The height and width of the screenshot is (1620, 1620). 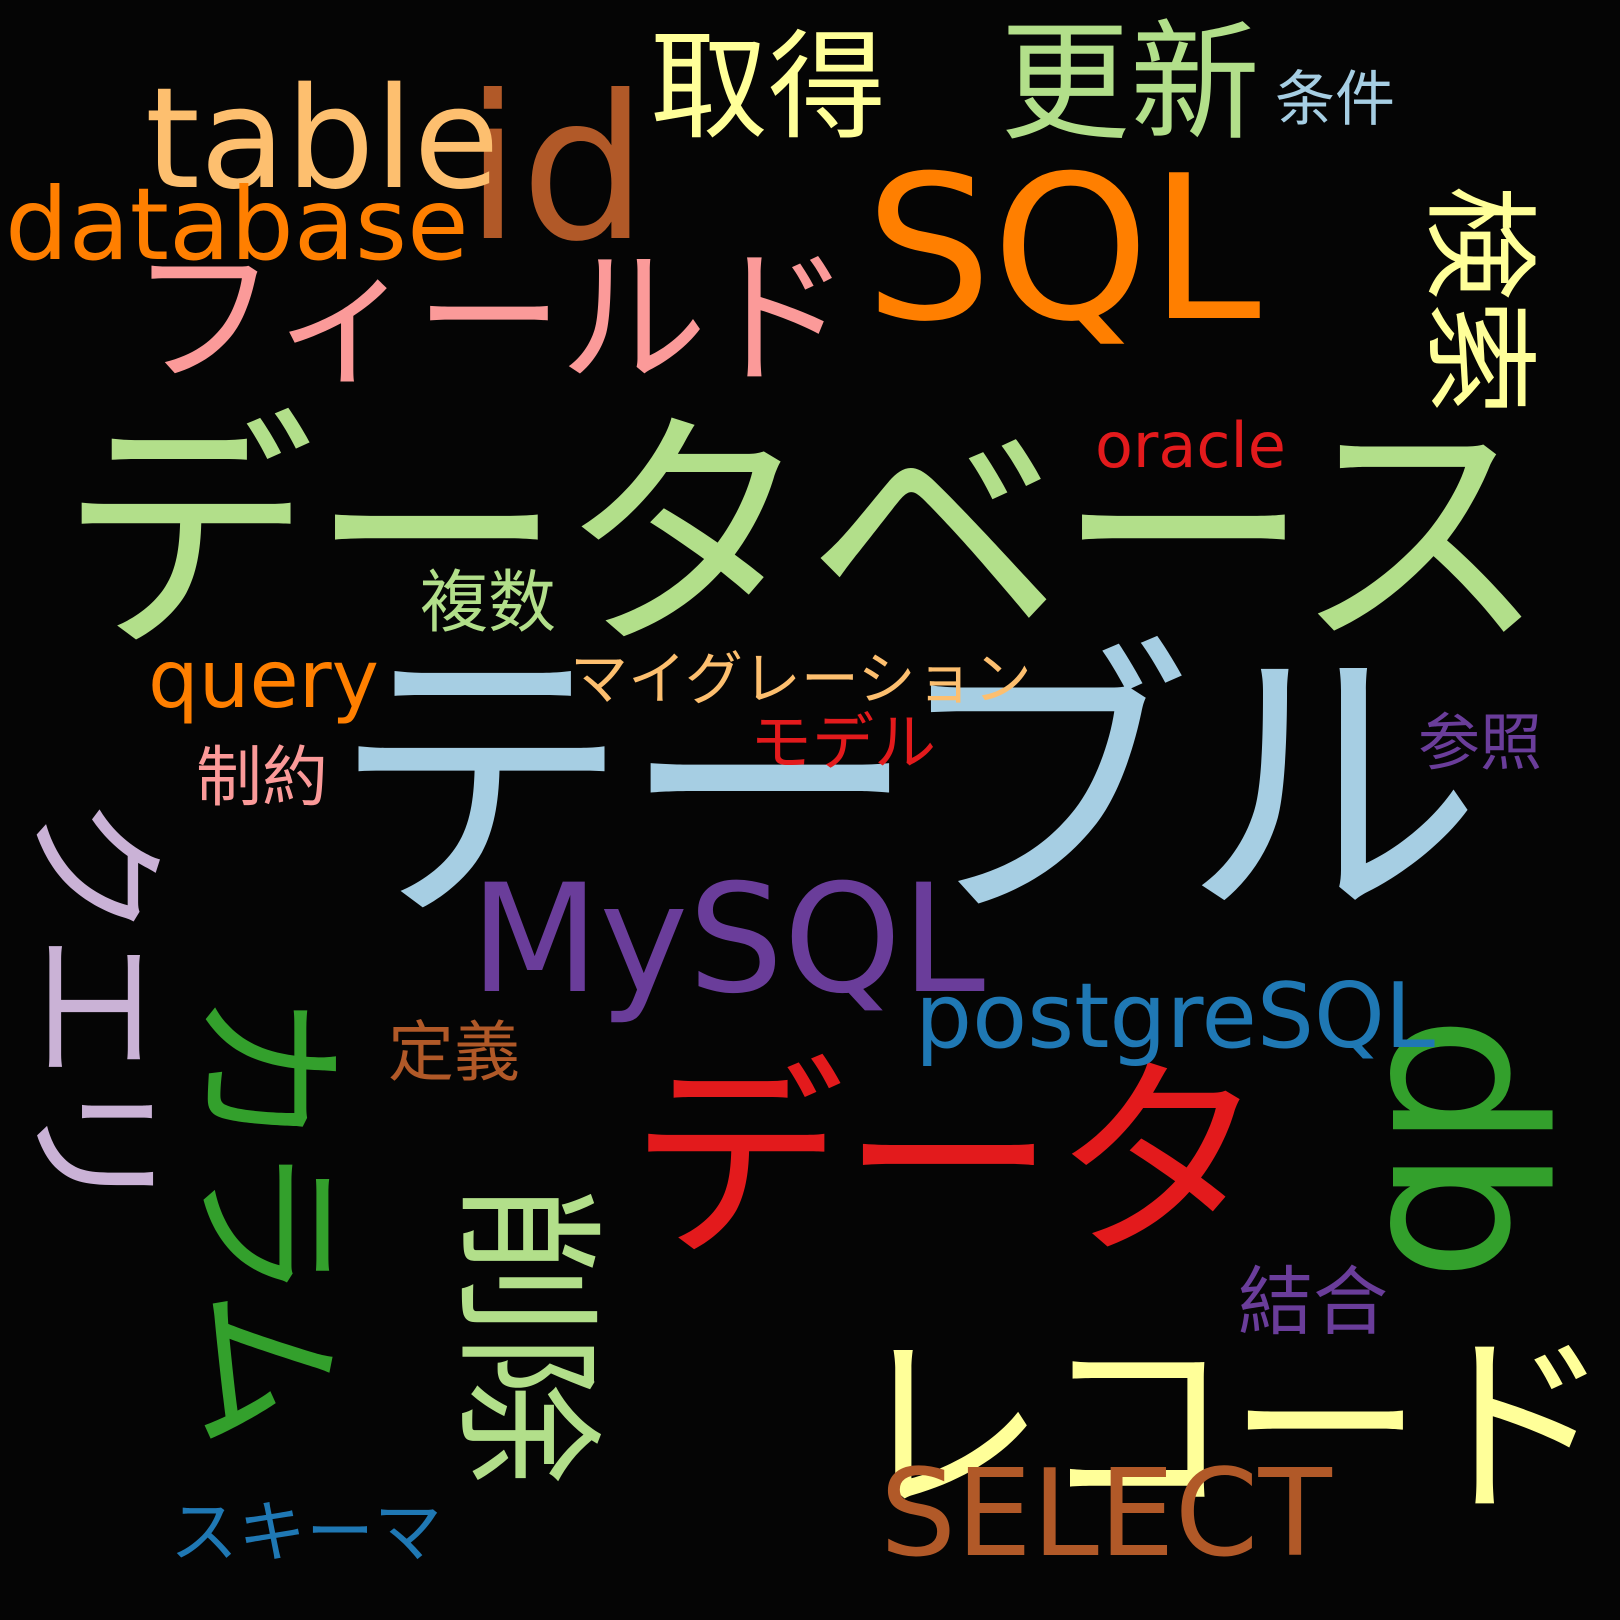 What do you see at coordinates (237, 224) in the screenshot?
I see `word-database-en: database` at bounding box center [237, 224].